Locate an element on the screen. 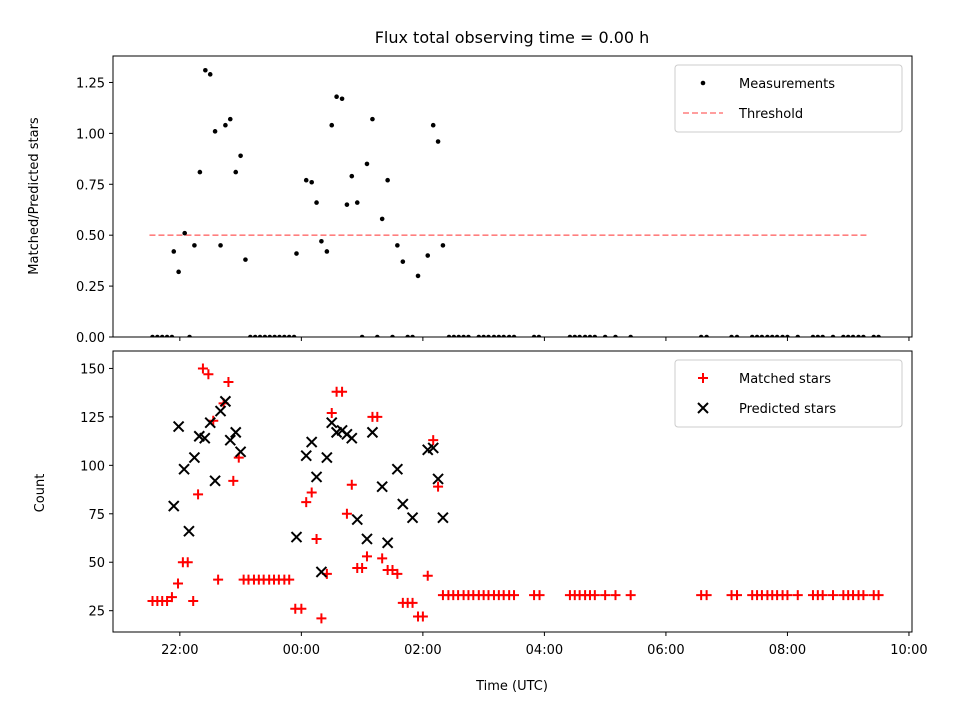  legend-label: Threshold is located at coordinates (770, 114).